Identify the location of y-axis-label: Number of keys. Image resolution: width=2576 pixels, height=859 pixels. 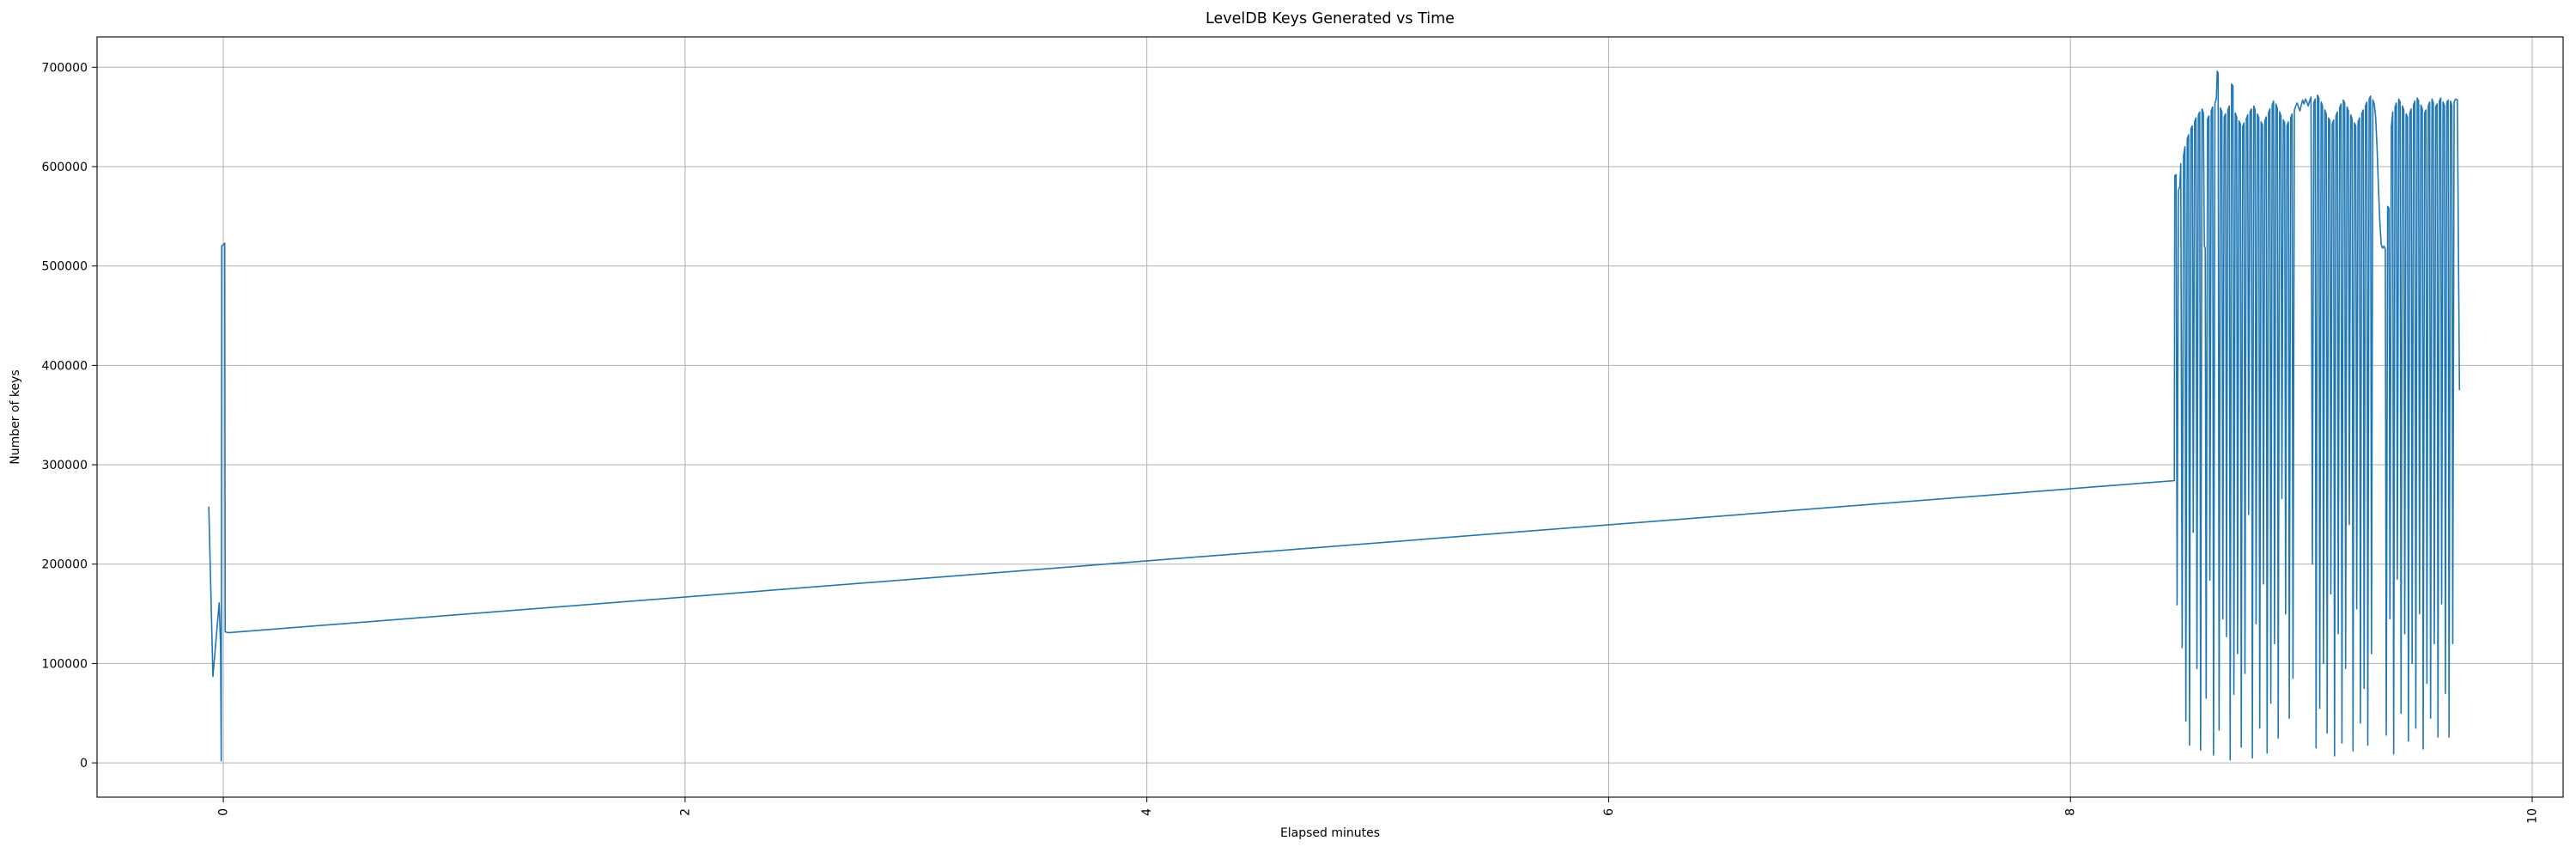
(15, 417).